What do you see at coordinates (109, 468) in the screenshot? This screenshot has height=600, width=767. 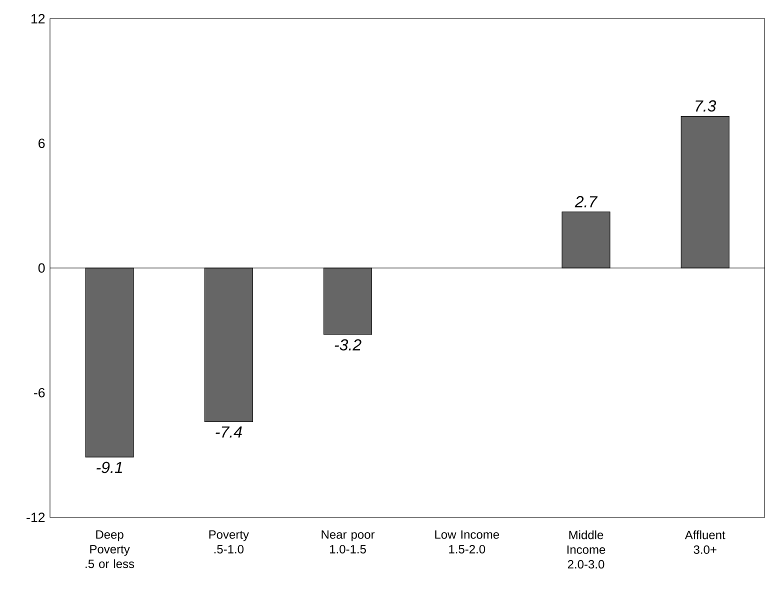 I see `data-label: -9.1` at bounding box center [109, 468].